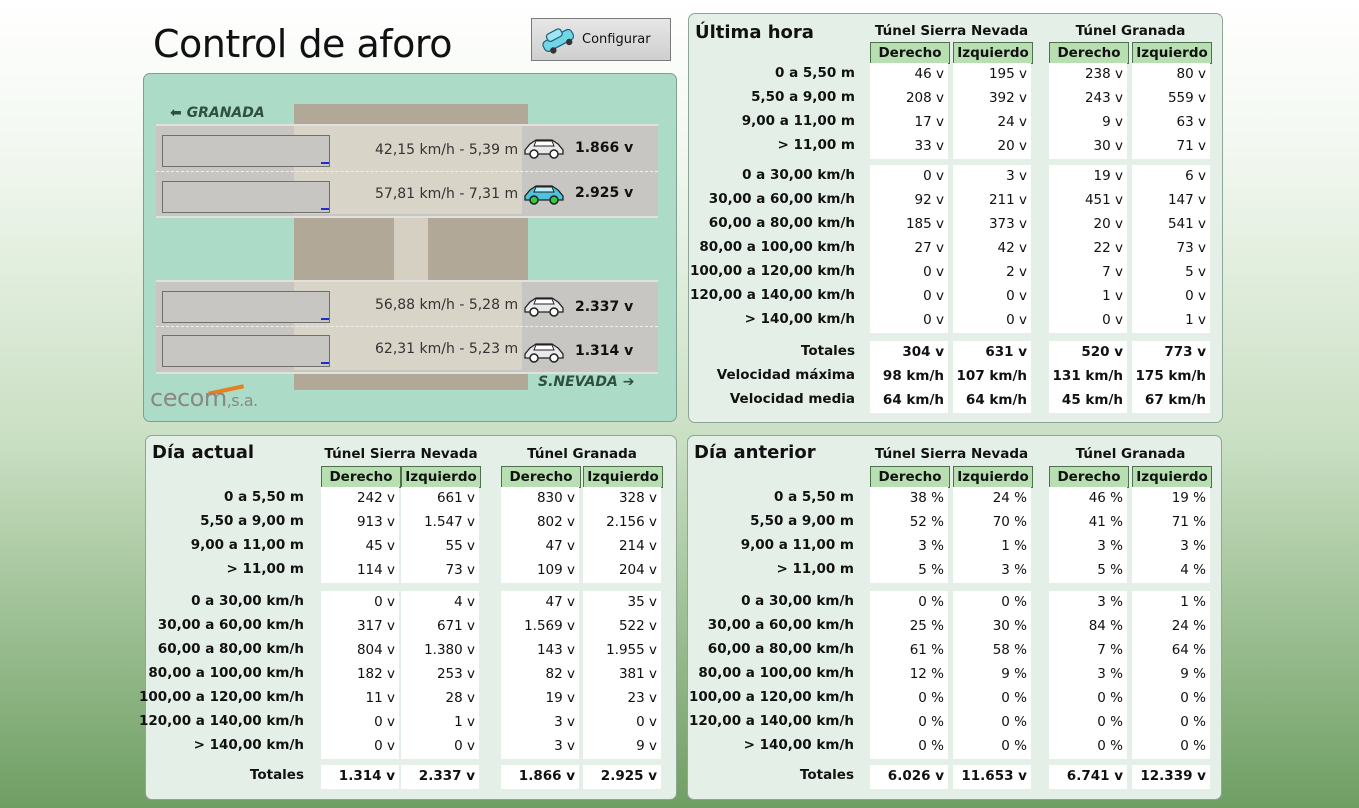  What do you see at coordinates (455, 498) in the screenshot?
I see `table-cell: 661 v` at bounding box center [455, 498].